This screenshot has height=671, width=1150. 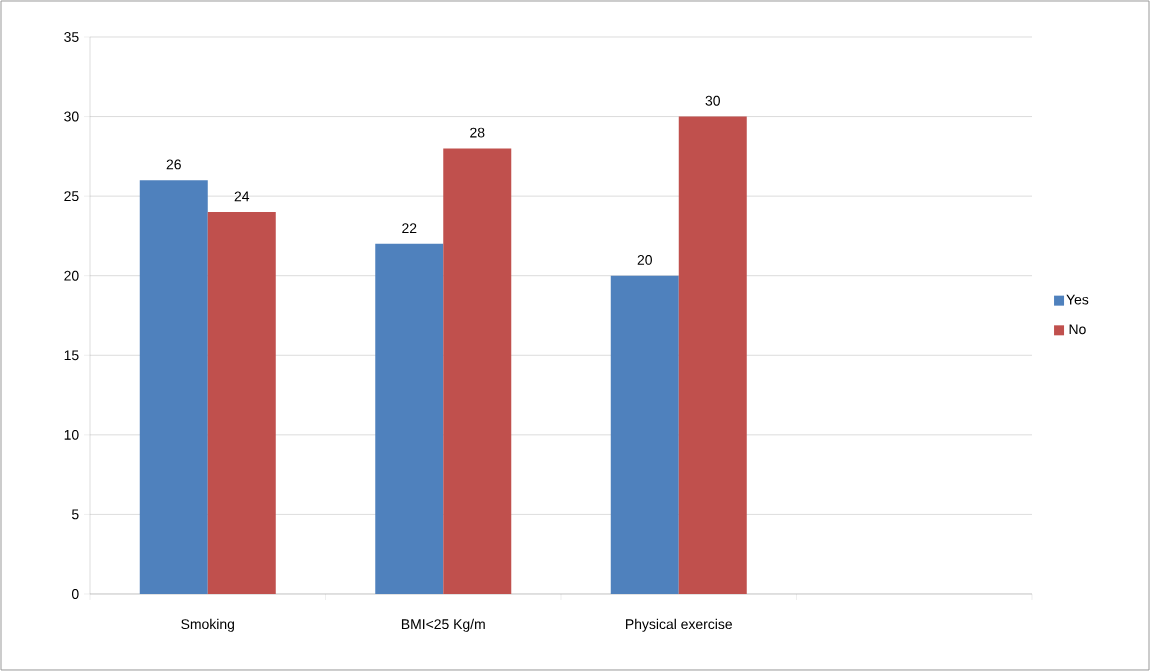 I want to click on data-label: 24, so click(x=242, y=196).